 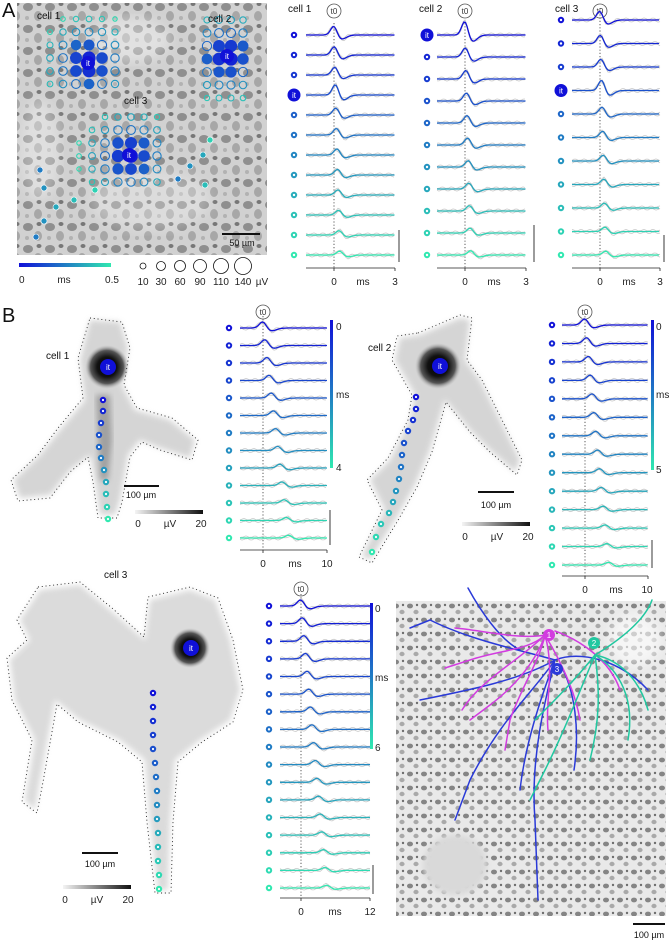 What do you see at coordinates (221, 282) in the screenshot?
I see `size-legend-110: 110` at bounding box center [221, 282].